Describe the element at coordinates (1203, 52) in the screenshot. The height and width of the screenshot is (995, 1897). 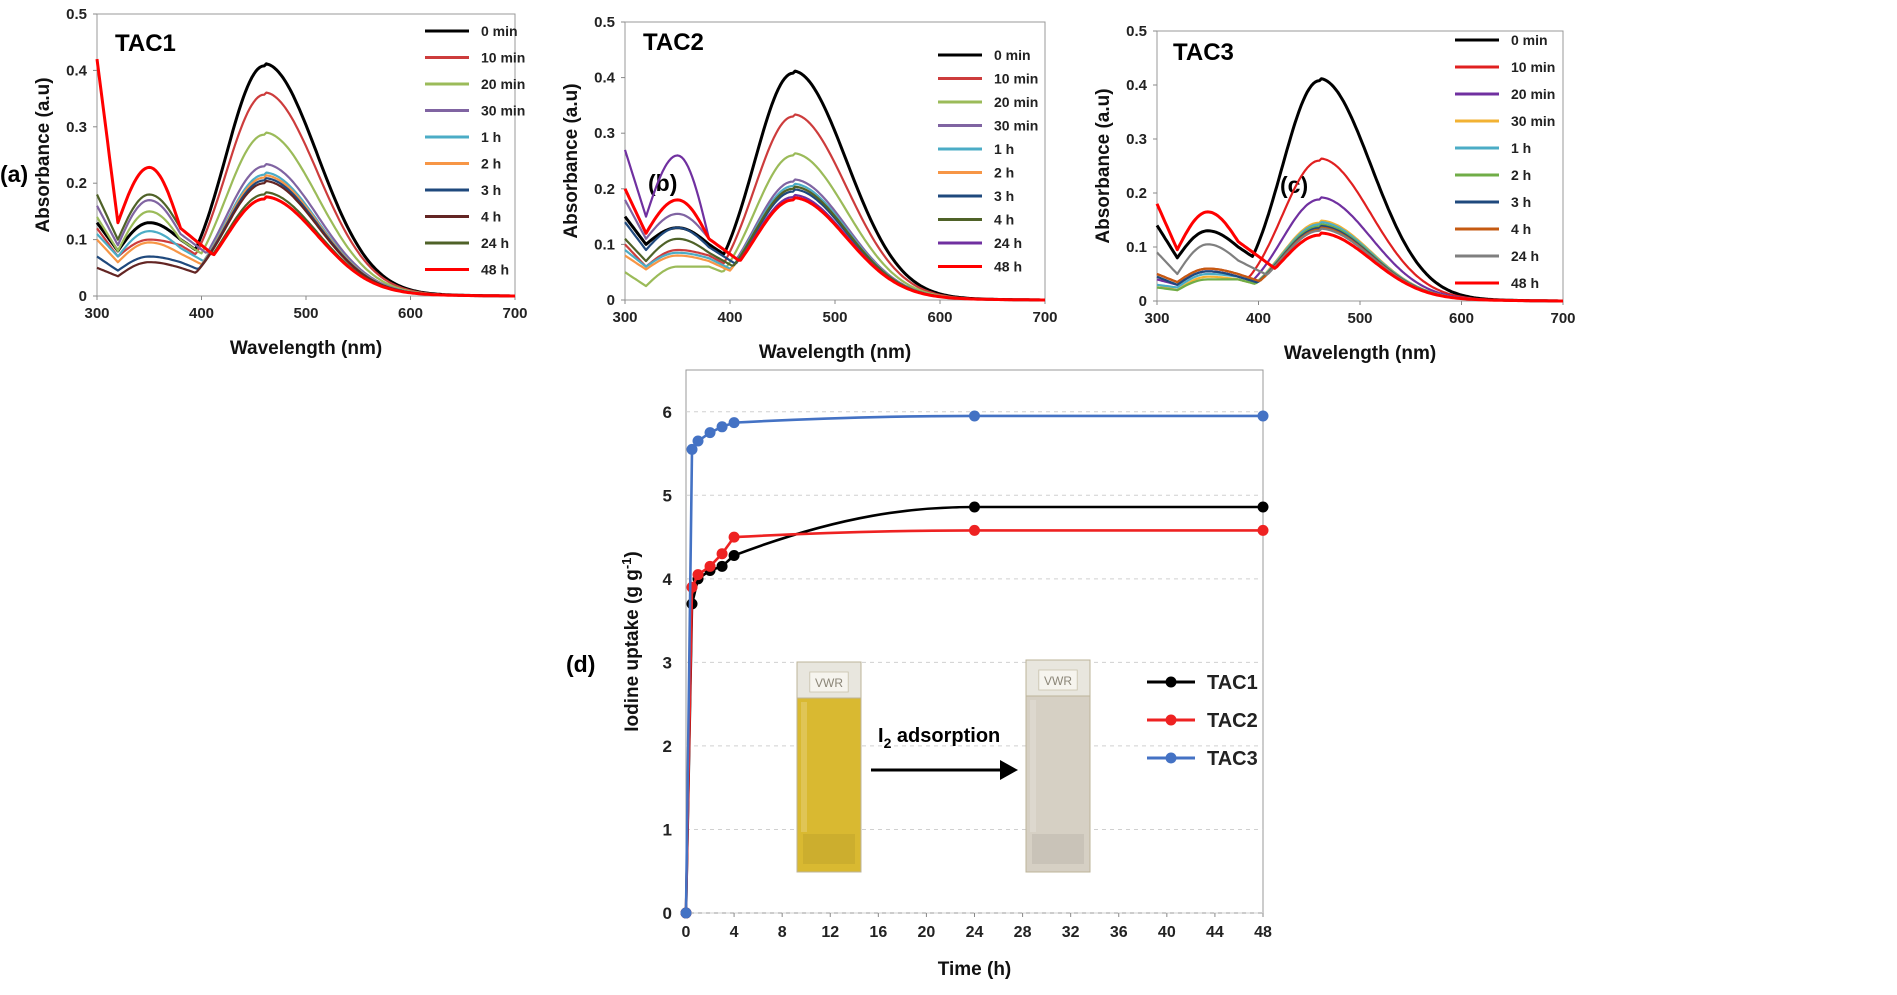
I see `chart-title: TAC3` at that location.